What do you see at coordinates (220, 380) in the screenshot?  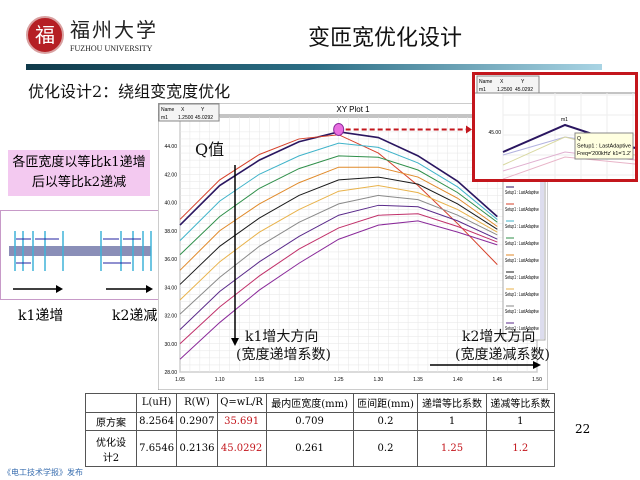 I see `x-tick-label: 1.10` at bounding box center [220, 380].